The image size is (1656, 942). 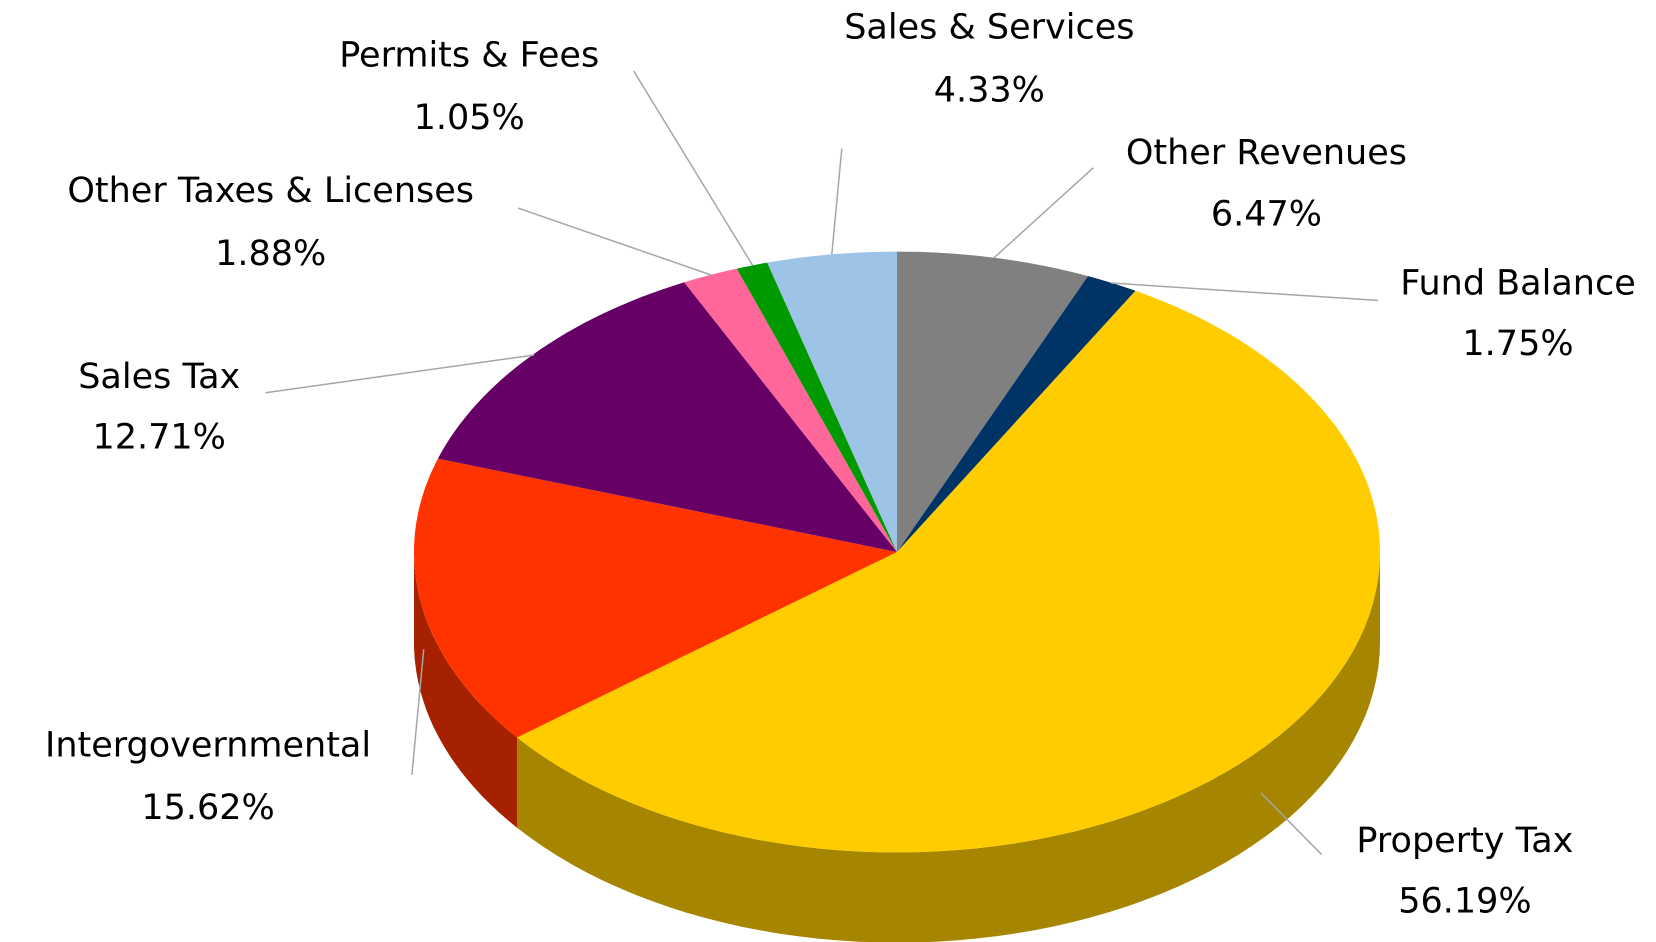 What do you see at coordinates (1517, 344) in the screenshot?
I see `value-label: 1.75%` at bounding box center [1517, 344].